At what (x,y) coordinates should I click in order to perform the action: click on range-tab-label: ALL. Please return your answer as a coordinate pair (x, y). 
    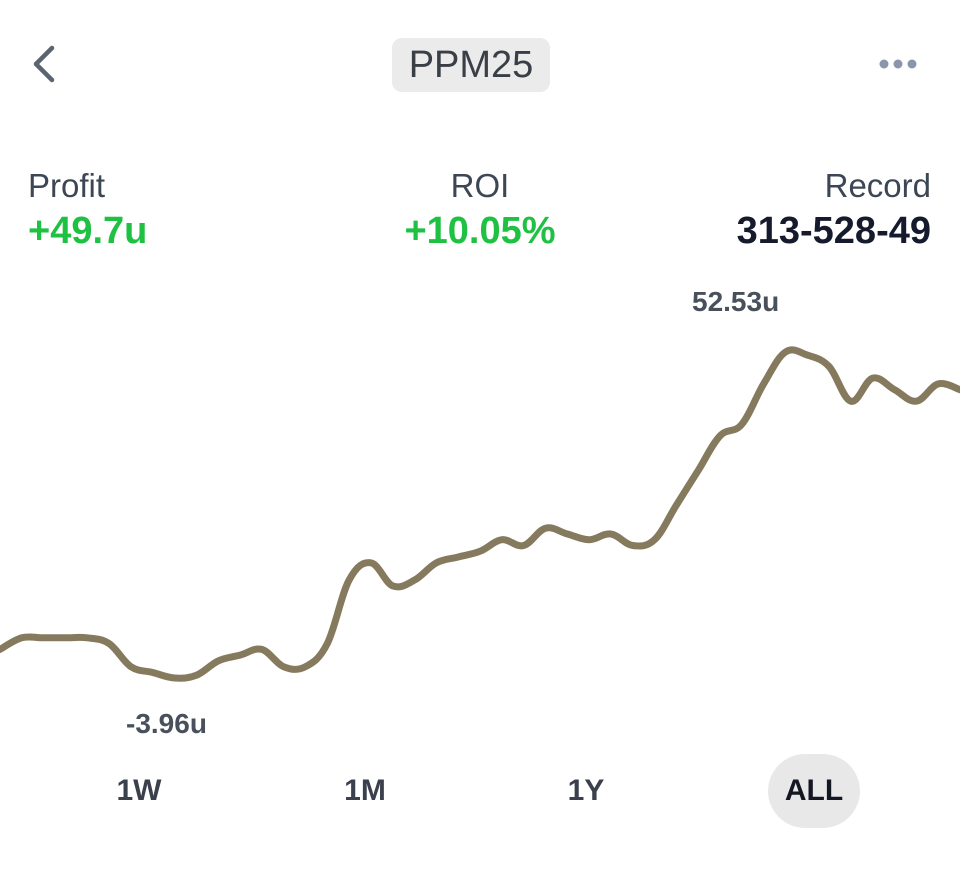
    Looking at the image, I should click on (814, 790).